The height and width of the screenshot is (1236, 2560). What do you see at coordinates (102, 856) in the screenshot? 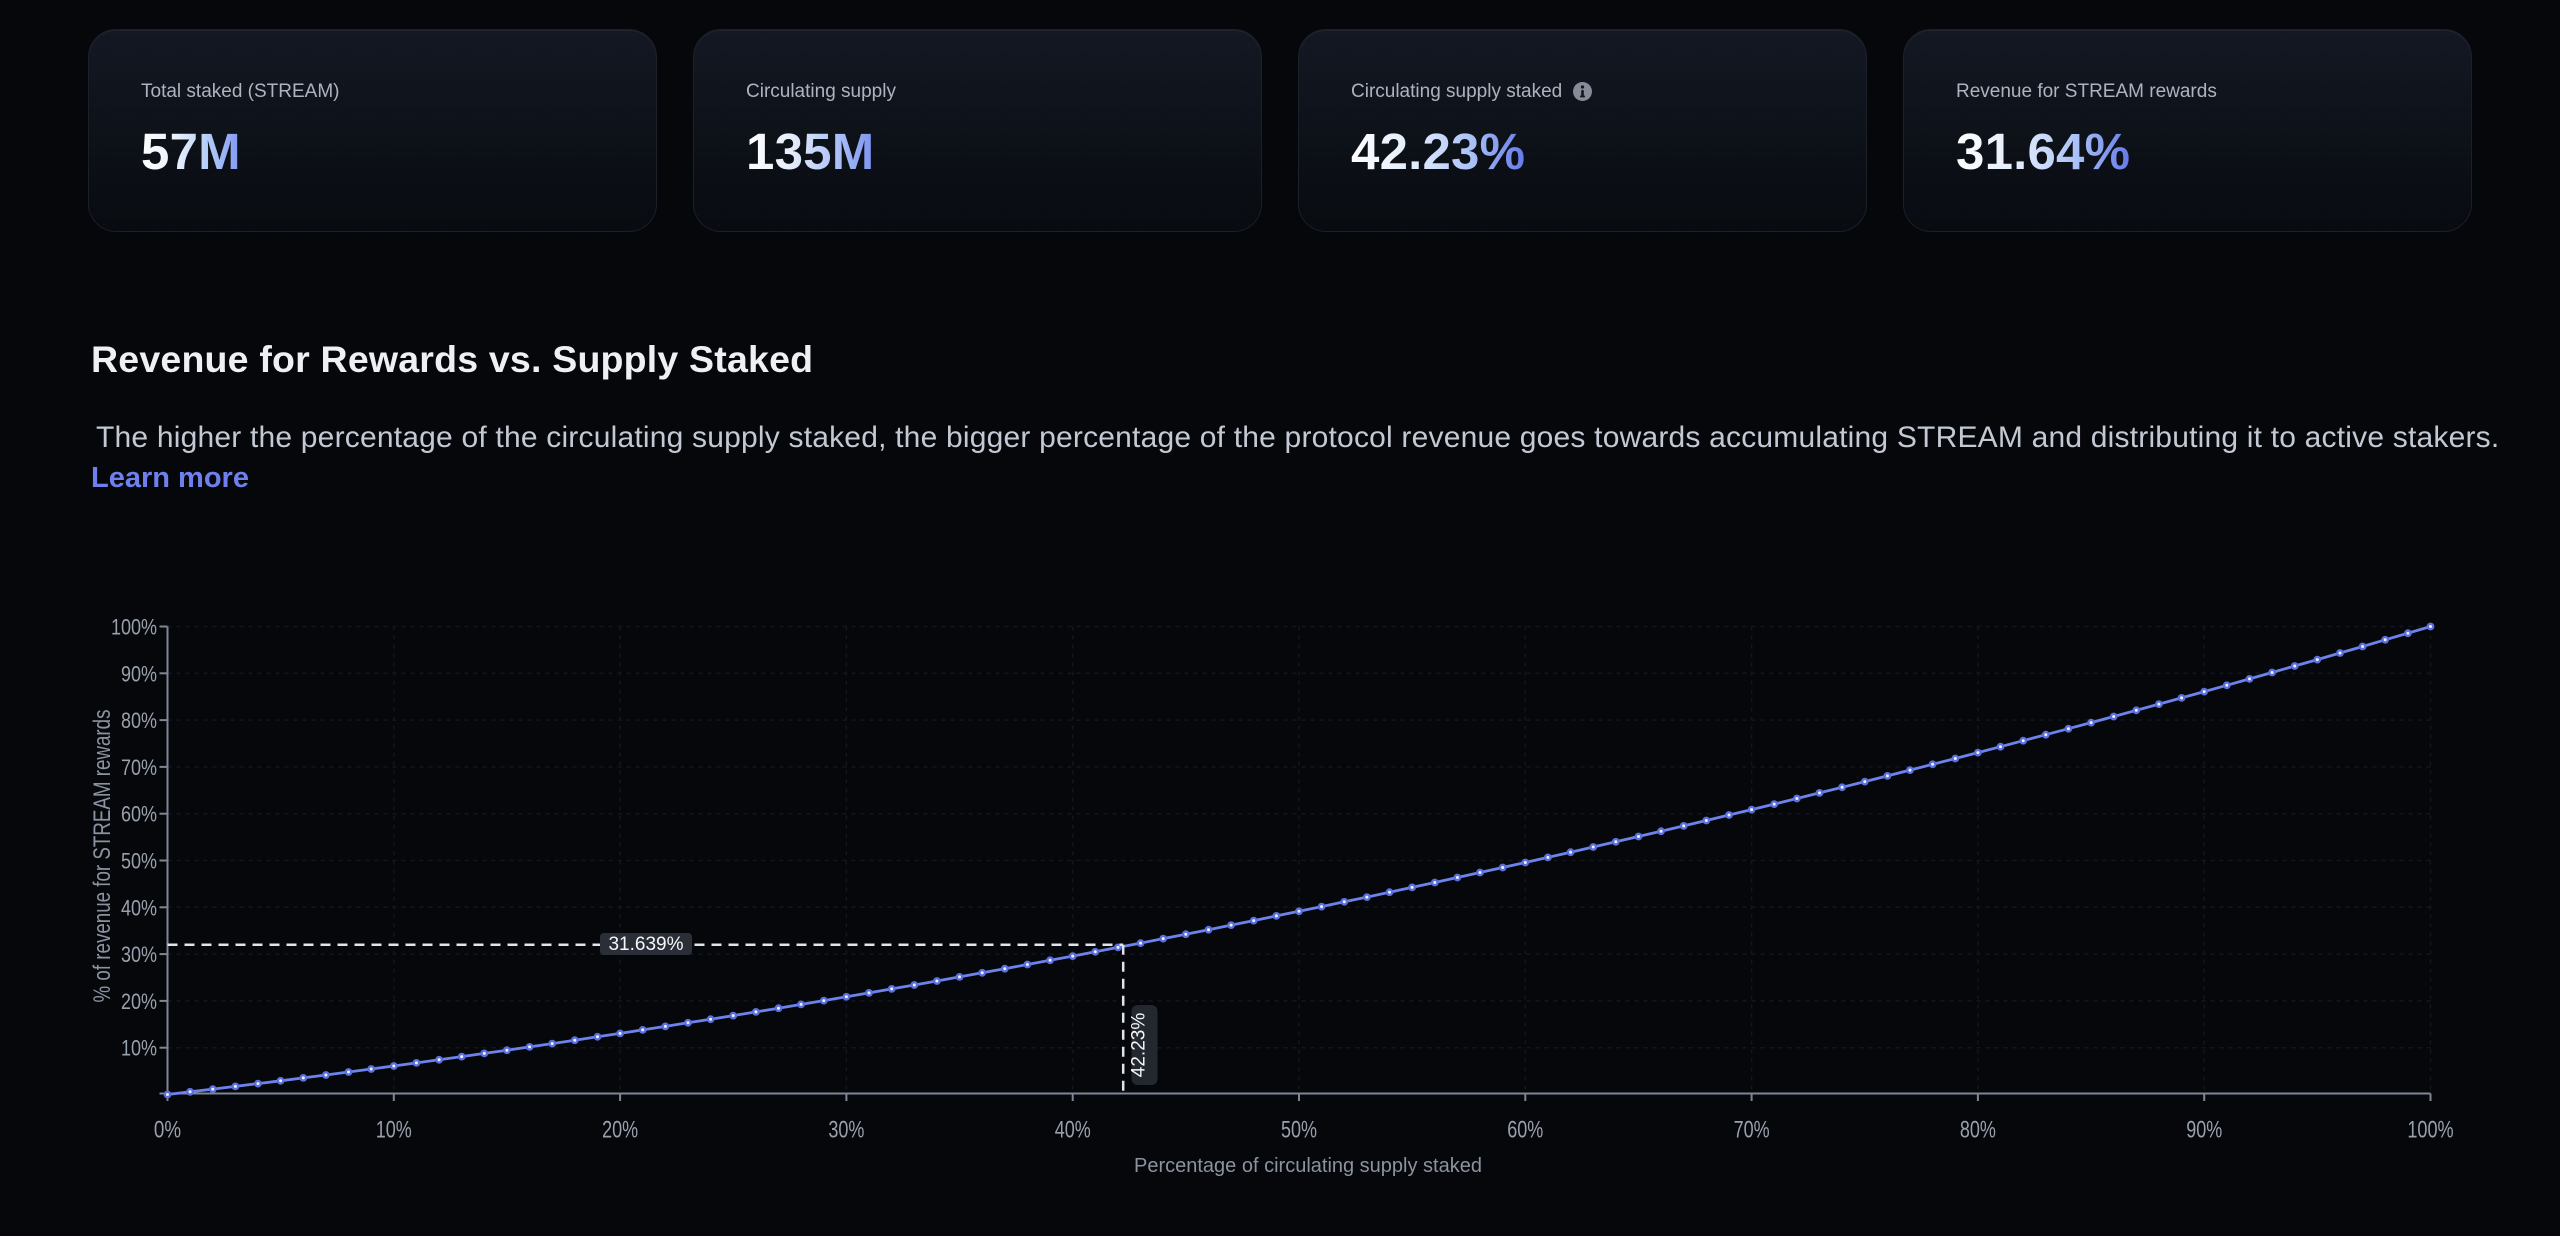
I see `svg-text:% of revenue for STREAM reward: % of revenue for STREAM rewards` at bounding box center [102, 856].